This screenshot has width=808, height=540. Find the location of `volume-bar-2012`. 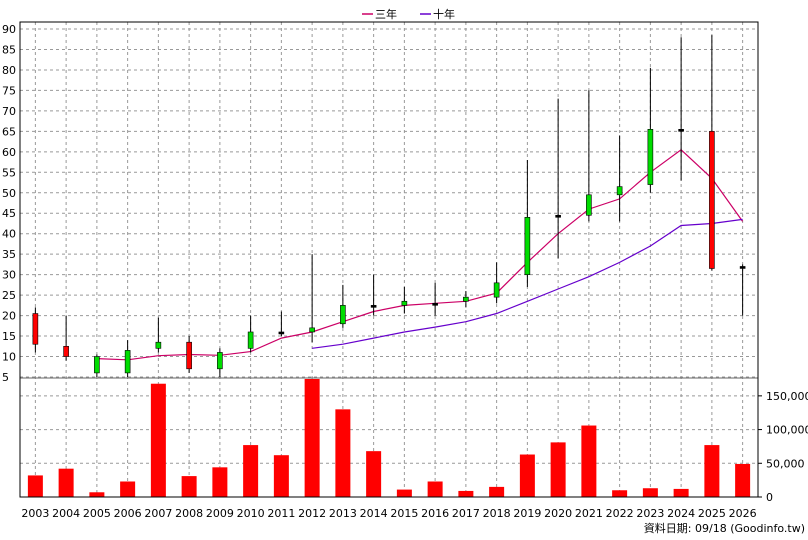

volume-bar-2012 is located at coordinates (312, 438).